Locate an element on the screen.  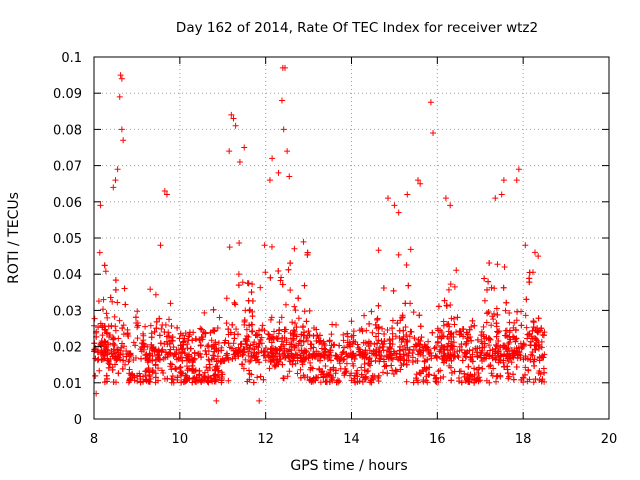
y-tick-label: 0.05 is located at coordinates (67, 239).